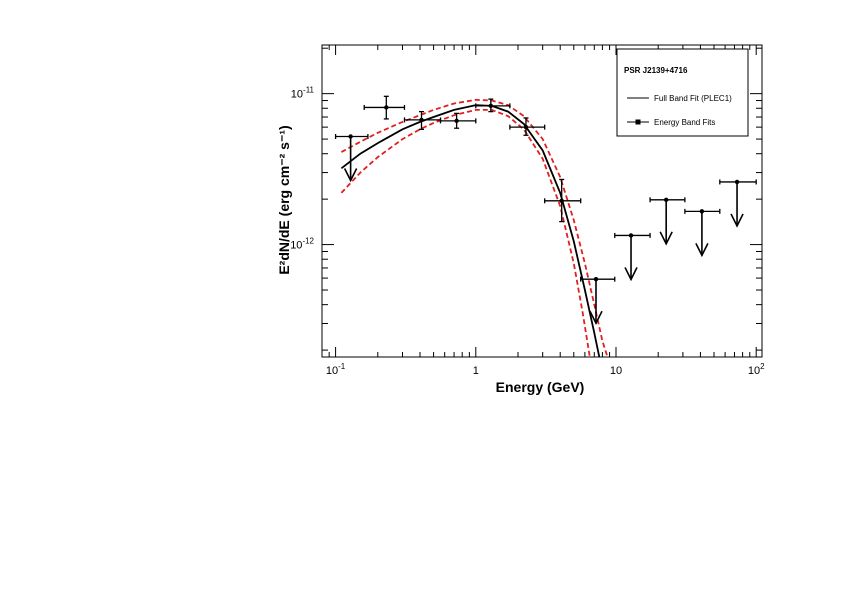  Describe the element at coordinates (638, 122) in the screenshot. I see `legend-marker-square` at that location.